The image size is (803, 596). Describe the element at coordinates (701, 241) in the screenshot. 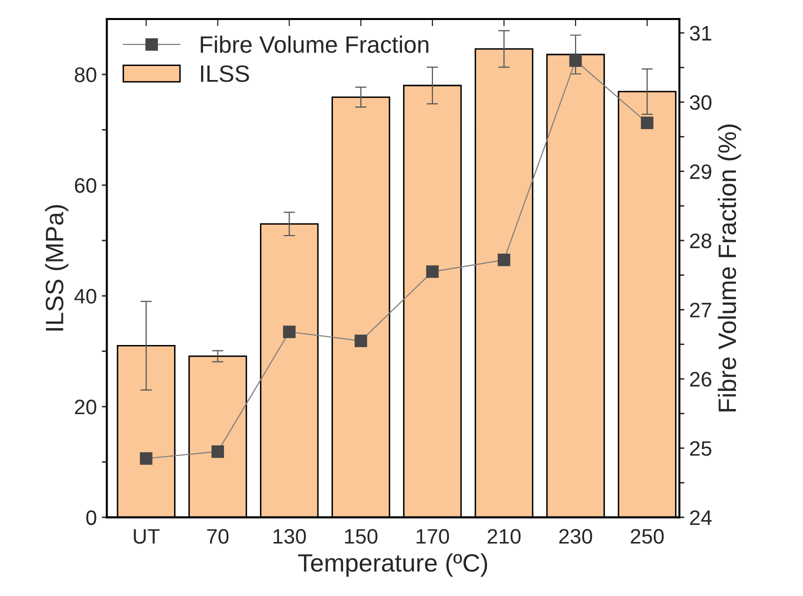

I see `y2-tick-label: 28` at that location.